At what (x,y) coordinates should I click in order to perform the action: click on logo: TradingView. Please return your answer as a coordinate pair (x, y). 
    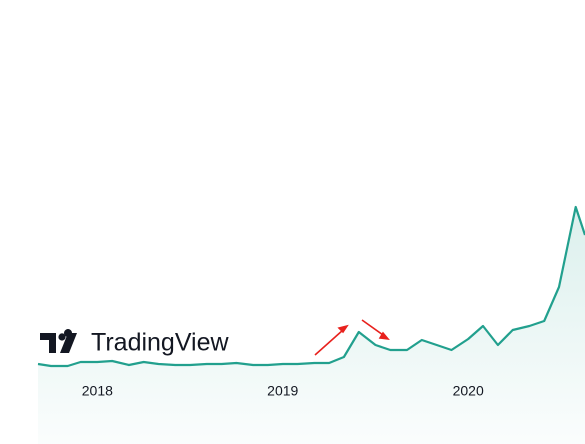
    Looking at the image, I should click on (135, 343).